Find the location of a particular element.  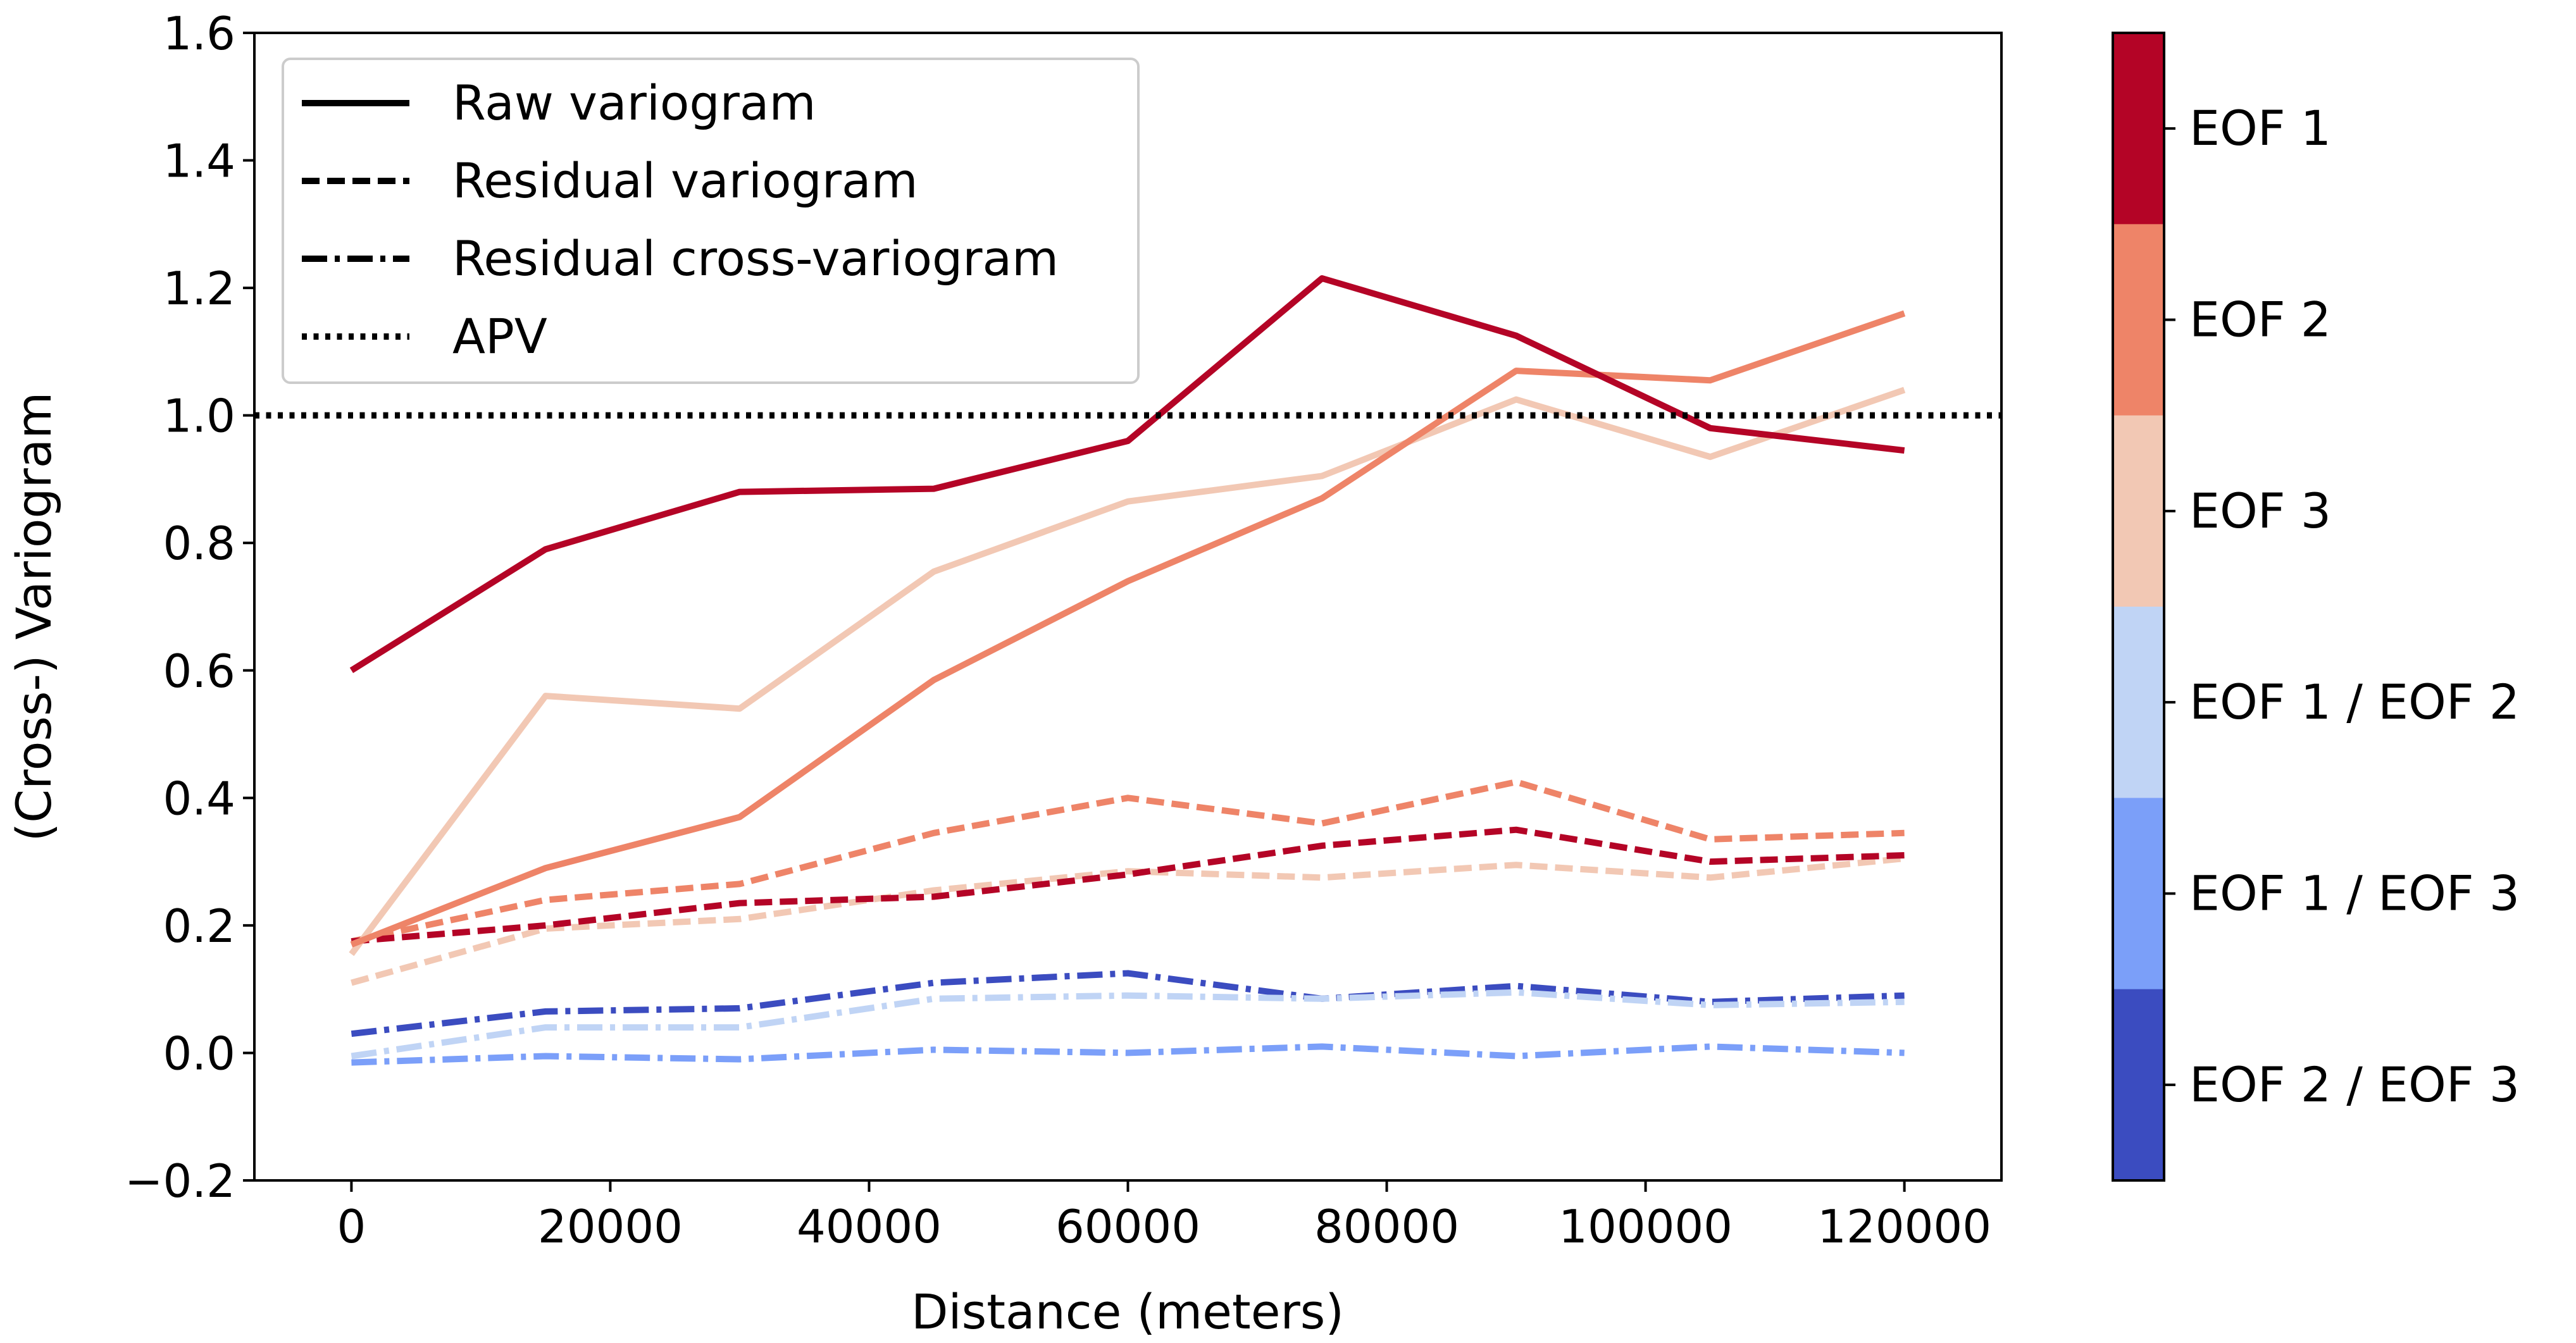

x-tick-label: 40000 is located at coordinates (869, 1226).